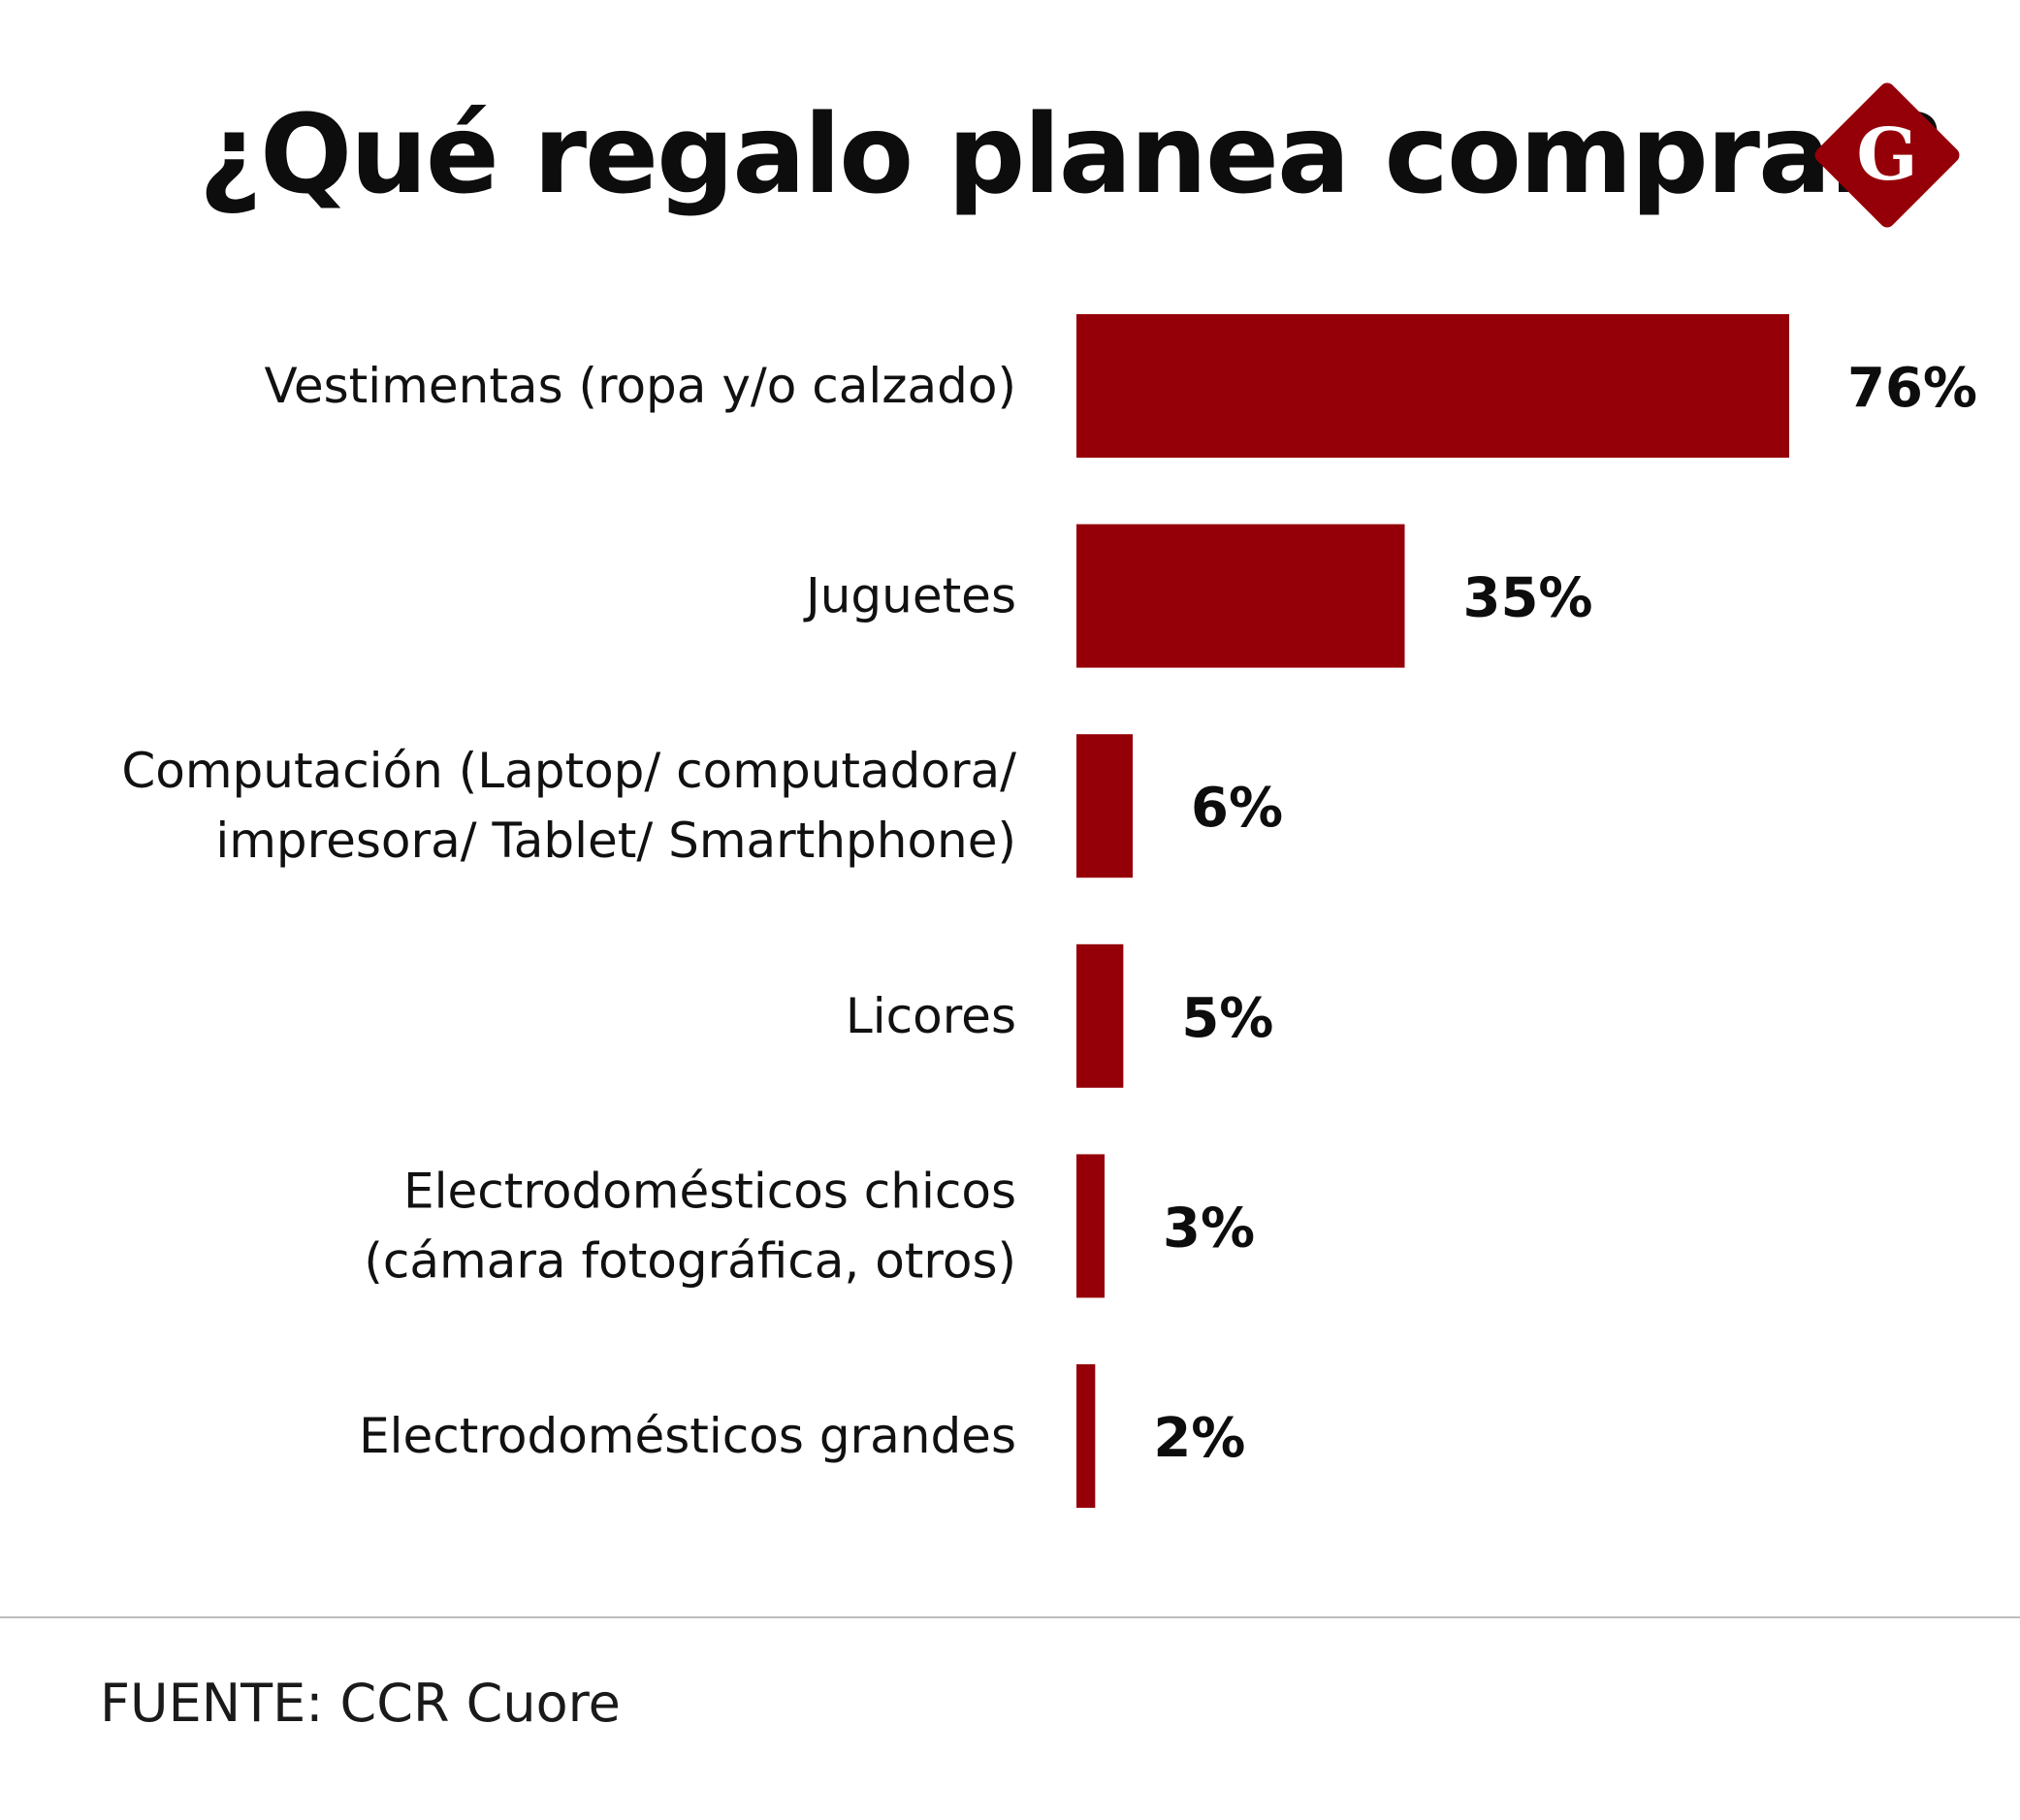 This screenshot has height=1820, width=2020. I want to click on logo-diamond, so click(1887, 155).